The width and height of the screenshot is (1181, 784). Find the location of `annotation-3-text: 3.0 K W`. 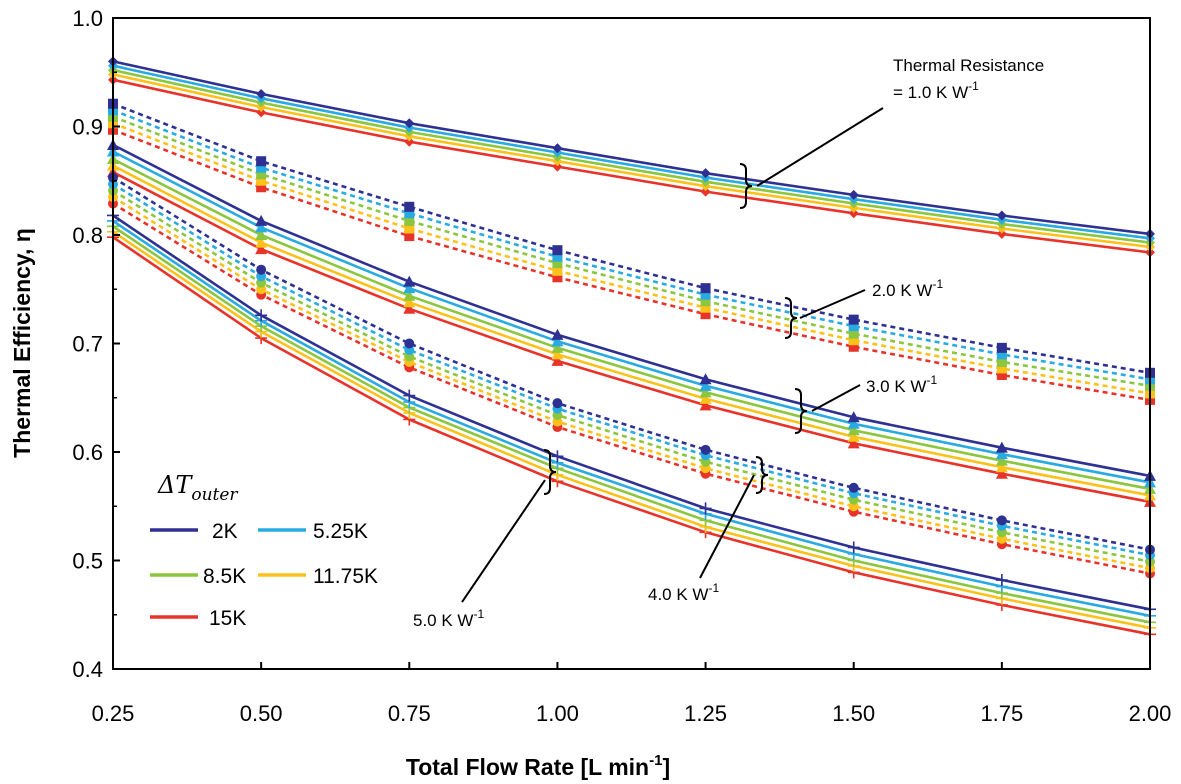

annotation-3-text: 3.0 K W is located at coordinates (896, 386).